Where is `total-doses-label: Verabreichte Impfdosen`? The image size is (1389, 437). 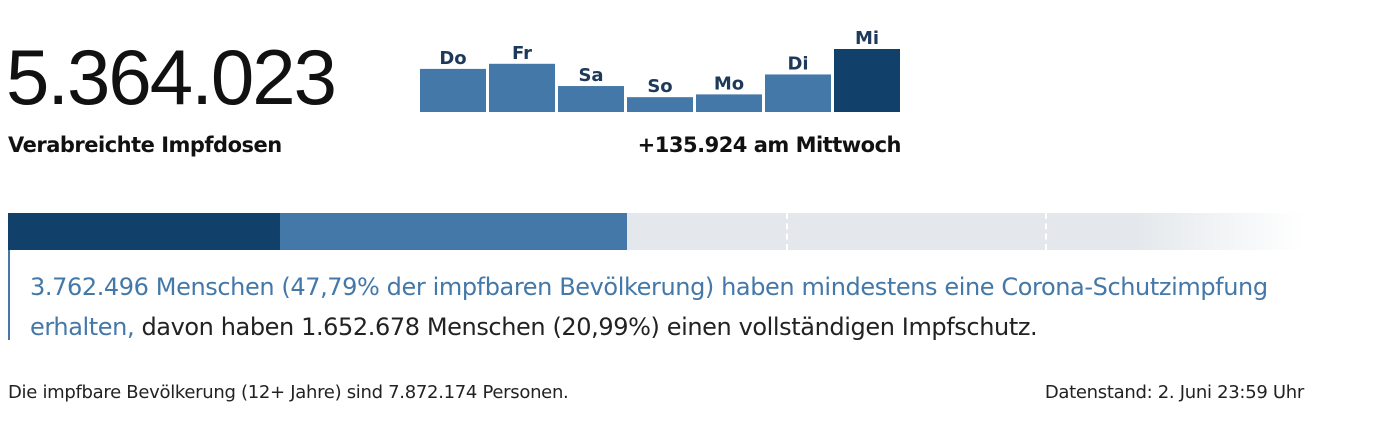
total-doses-label: Verabreichte Impfdosen is located at coordinates (145, 145).